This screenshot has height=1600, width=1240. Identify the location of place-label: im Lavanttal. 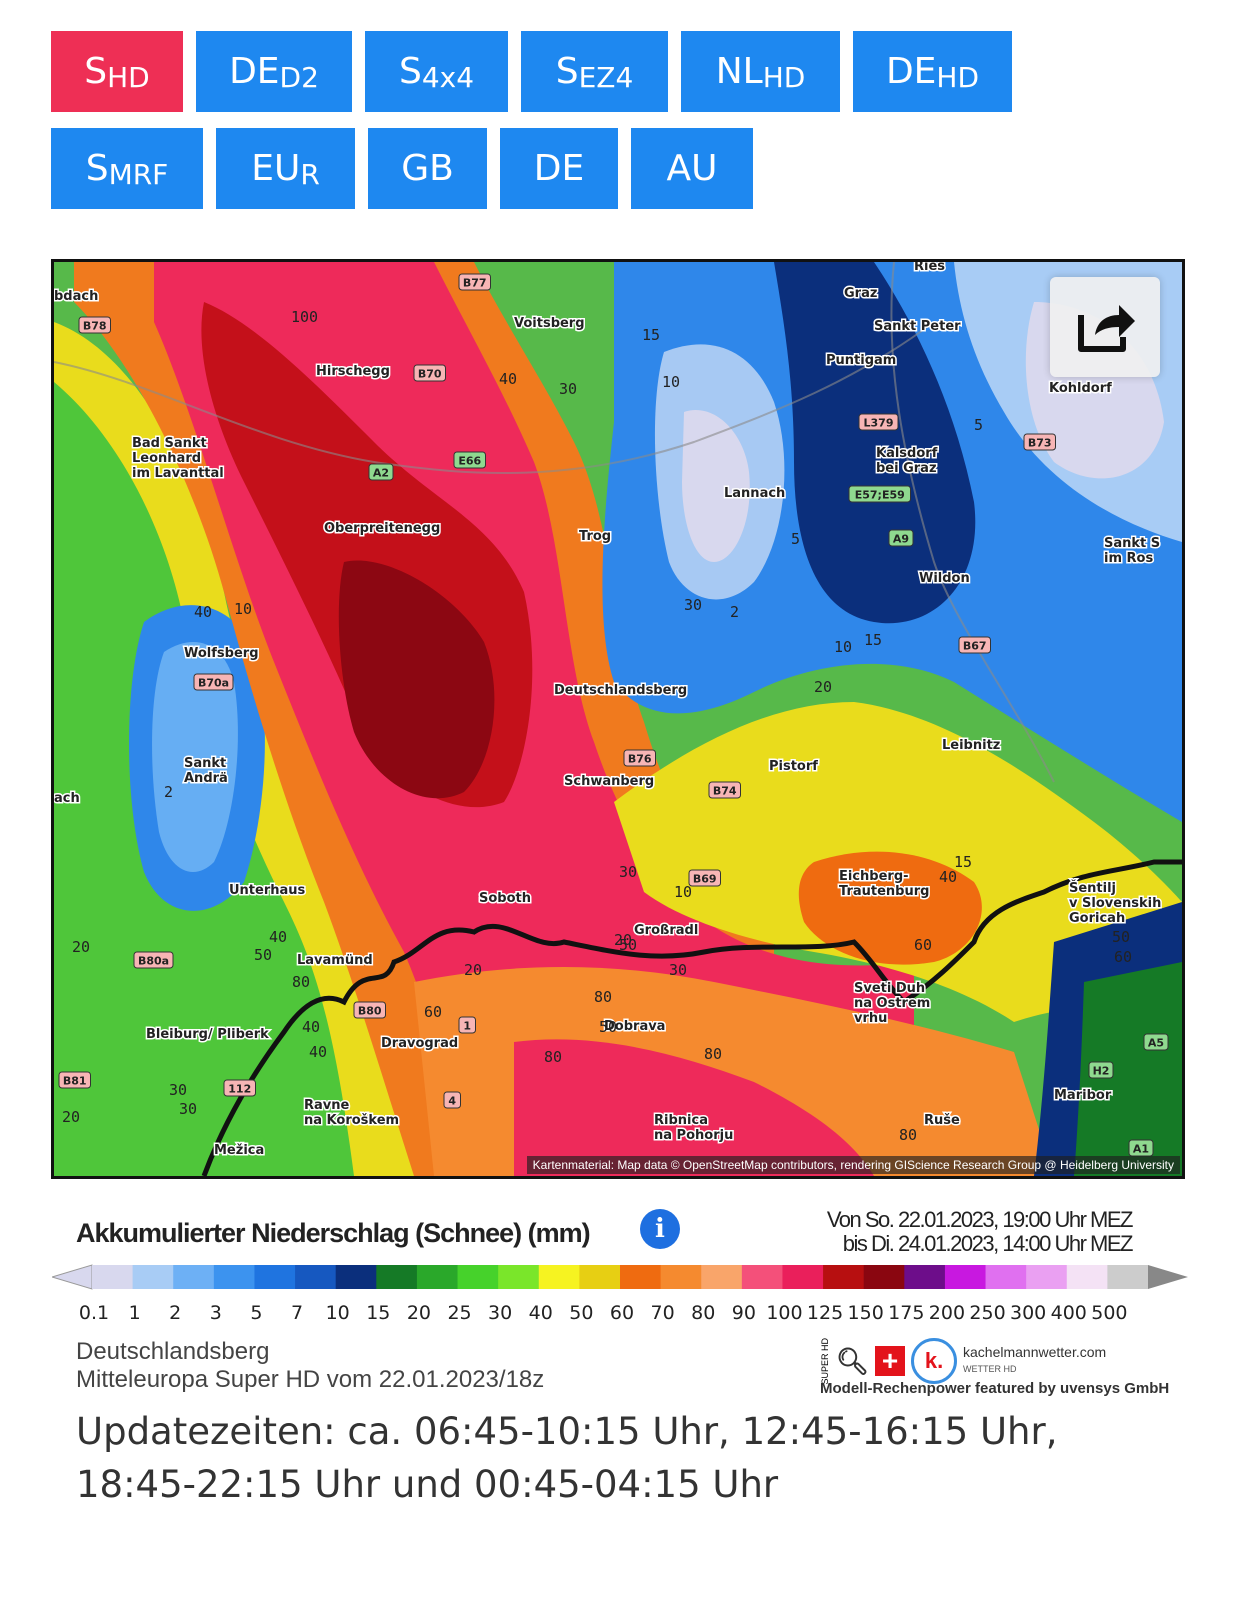
(178, 473).